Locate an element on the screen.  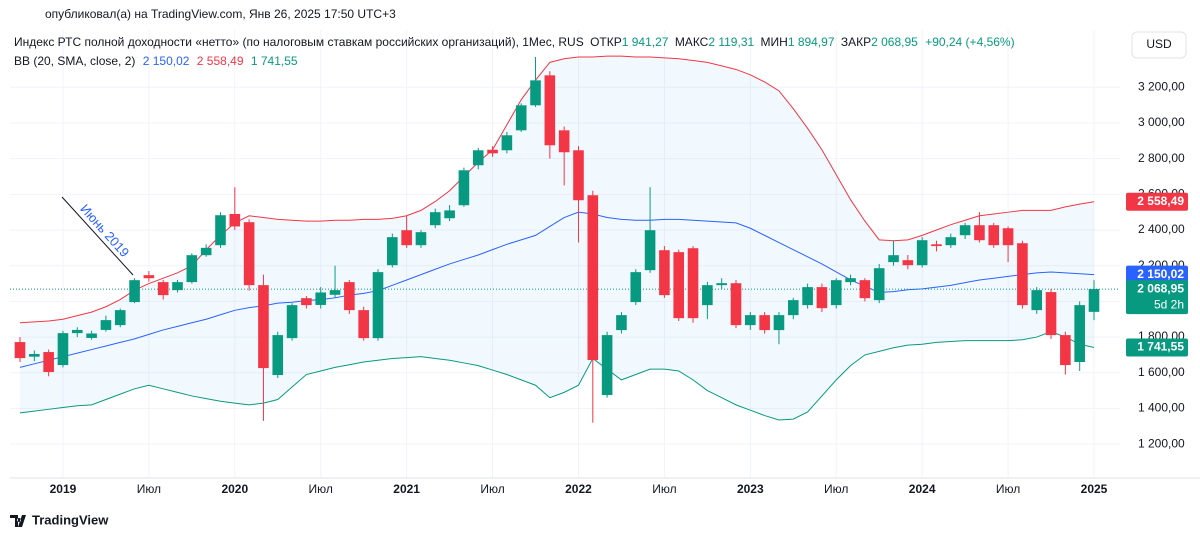
lower-badge is located at coordinates (1157, 347).